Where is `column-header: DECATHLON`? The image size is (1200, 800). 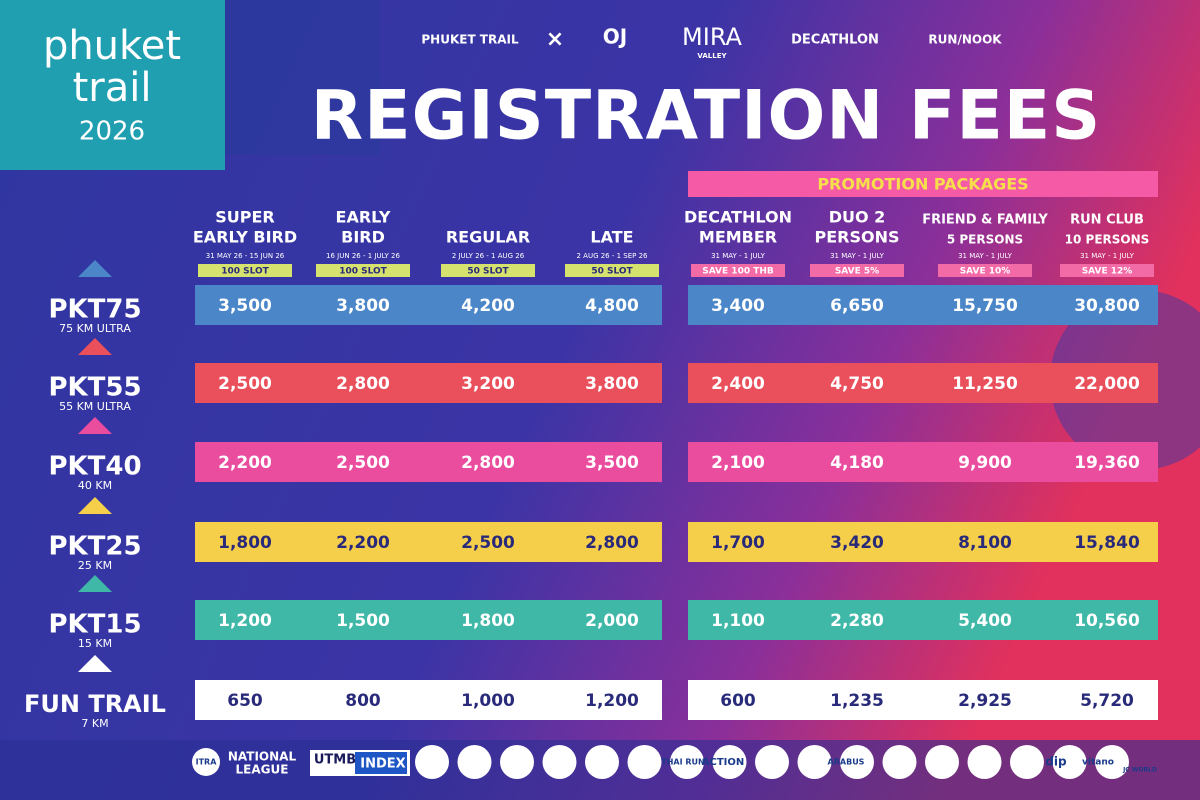
column-header: DECATHLON is located at coordinates (738, 217).